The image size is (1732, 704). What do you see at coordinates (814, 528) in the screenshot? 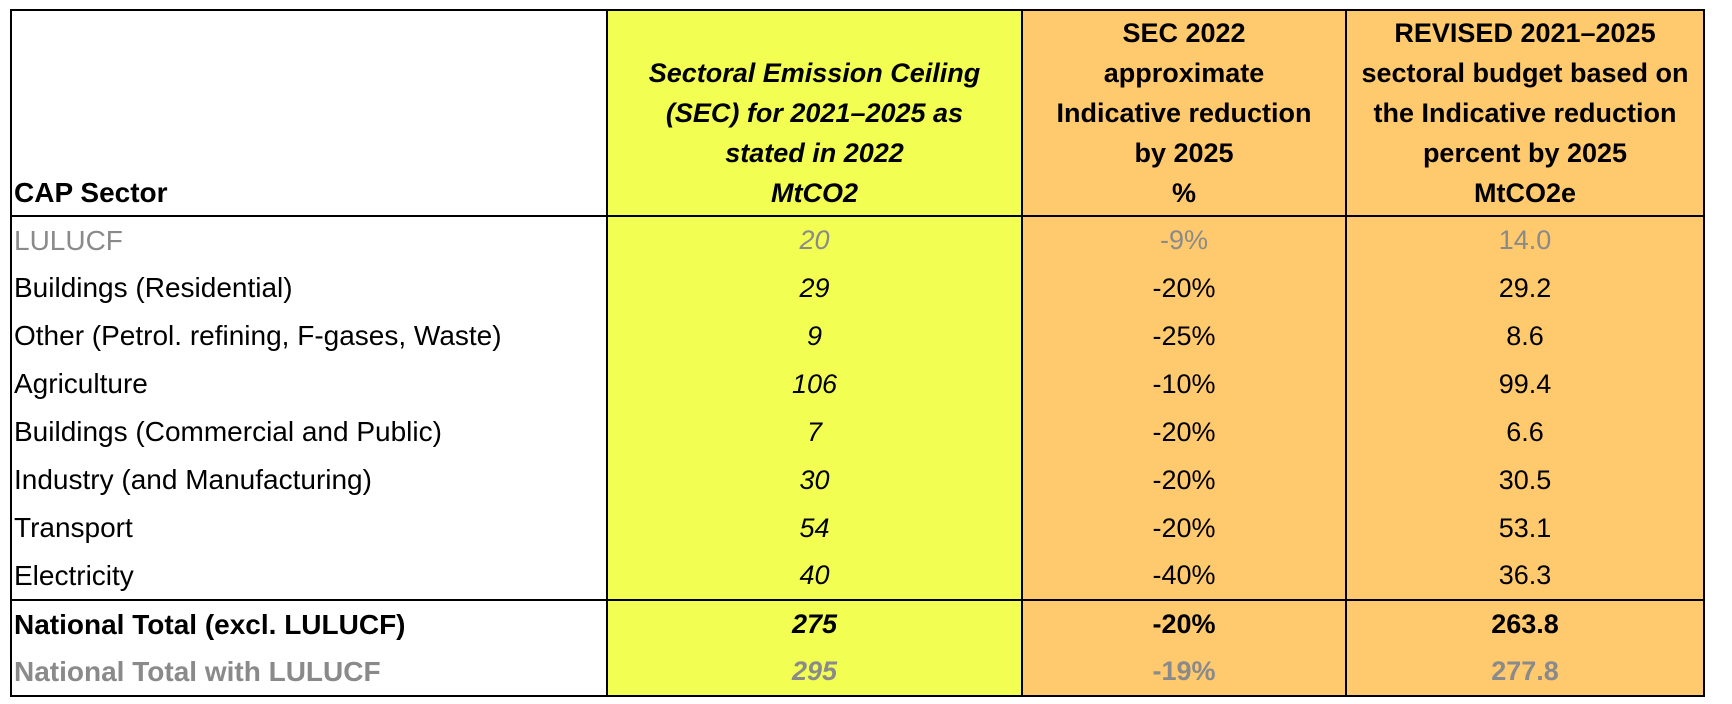
I see `cell-sec: 54` at bounding box center [814, 528].